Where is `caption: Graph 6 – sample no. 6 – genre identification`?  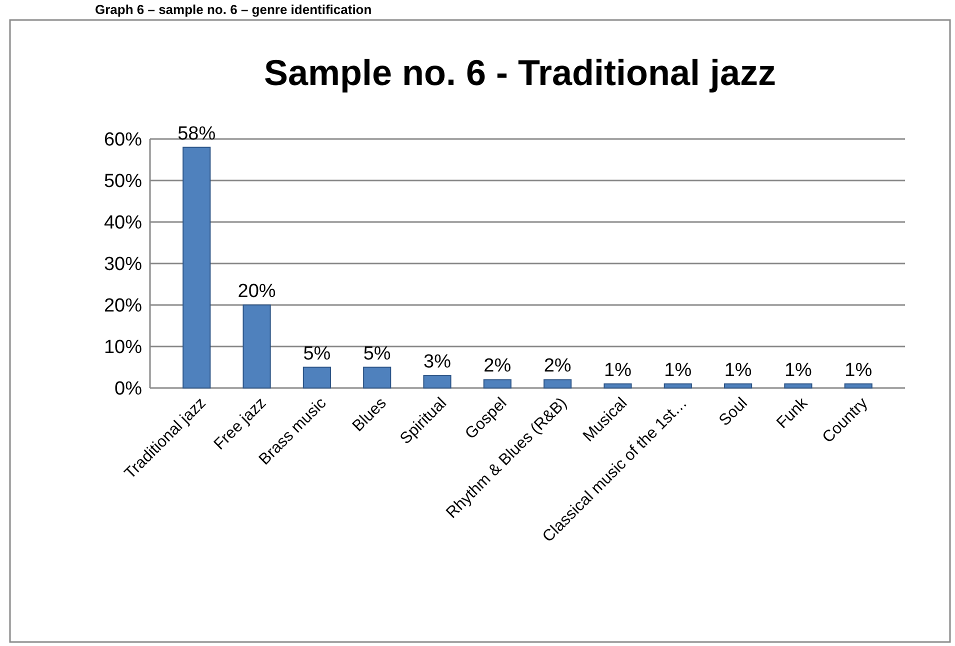
caption: Graph 6 – sample no. 6 – genre identification is located at coordinates (233, 9).